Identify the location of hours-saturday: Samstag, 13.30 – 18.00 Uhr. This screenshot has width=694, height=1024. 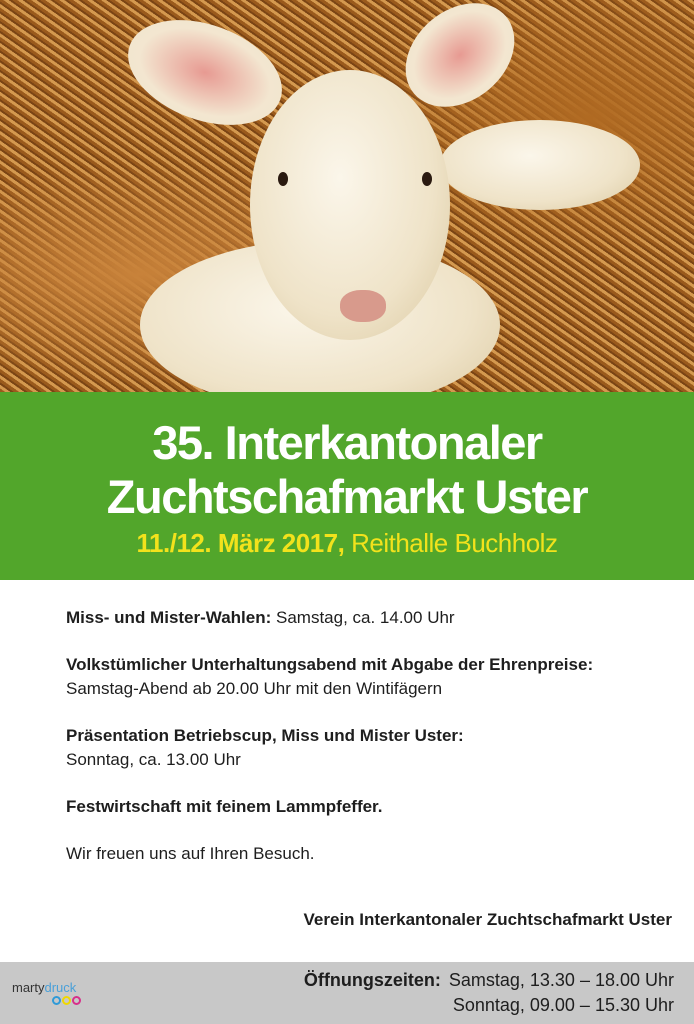
(561, 980).